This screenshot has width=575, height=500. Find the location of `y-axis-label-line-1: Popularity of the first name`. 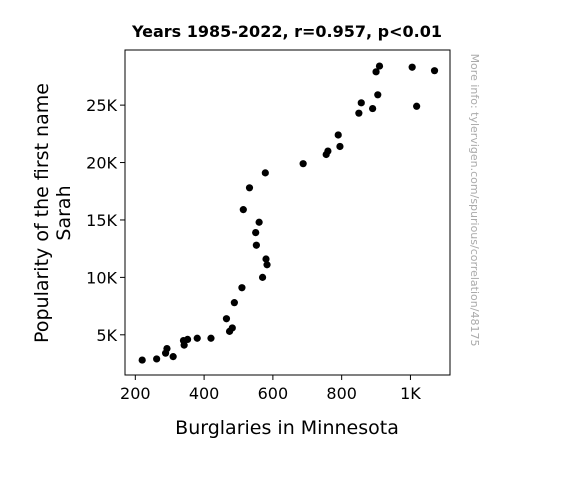

y-axis-label-line-1: Popularity of the first name is located at coordinates (42, 213).